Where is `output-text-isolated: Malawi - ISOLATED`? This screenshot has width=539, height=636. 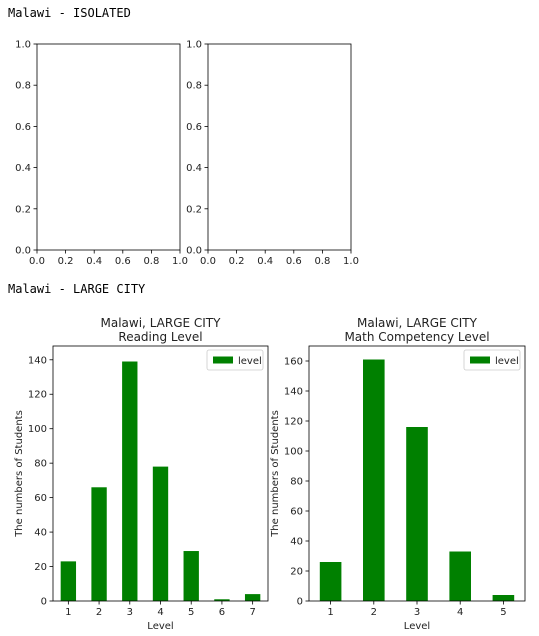
output-text-isolated: Malawi - ISOLATED is located at coordinates (69, 13).